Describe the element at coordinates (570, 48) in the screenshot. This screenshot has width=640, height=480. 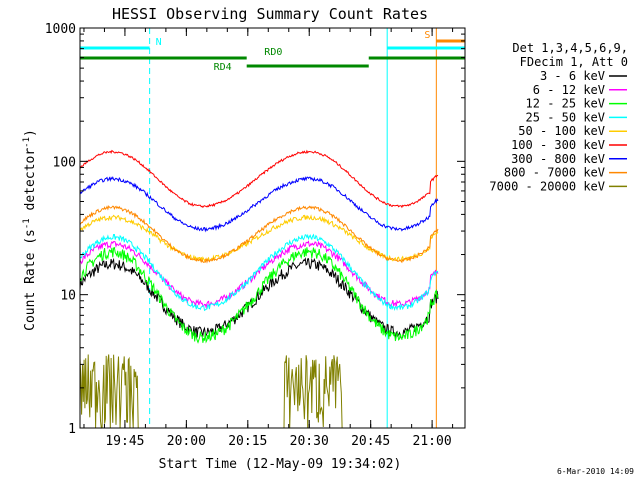
I see `legend-header-line-1: Det 1,3,4,5,6,9,` at that location.